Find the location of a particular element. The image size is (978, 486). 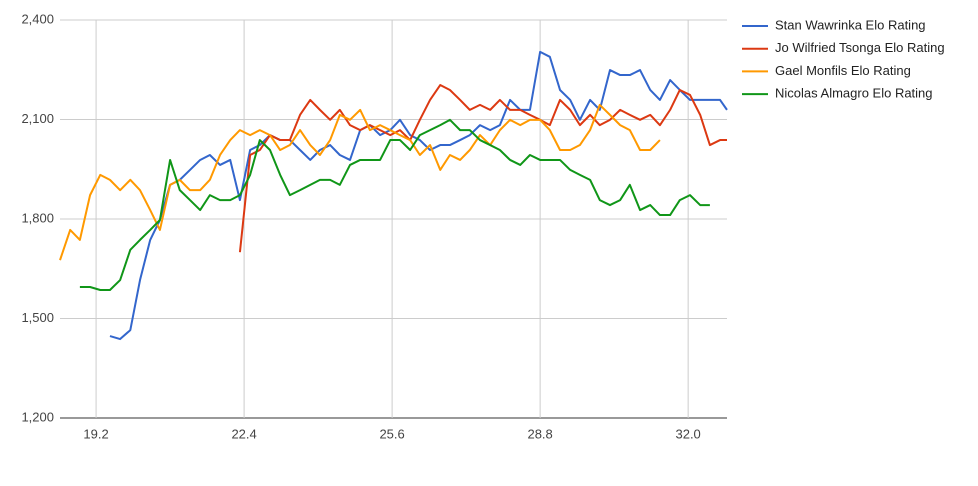

x-tick-label: 19.2 is located at coordinates (95, 433).